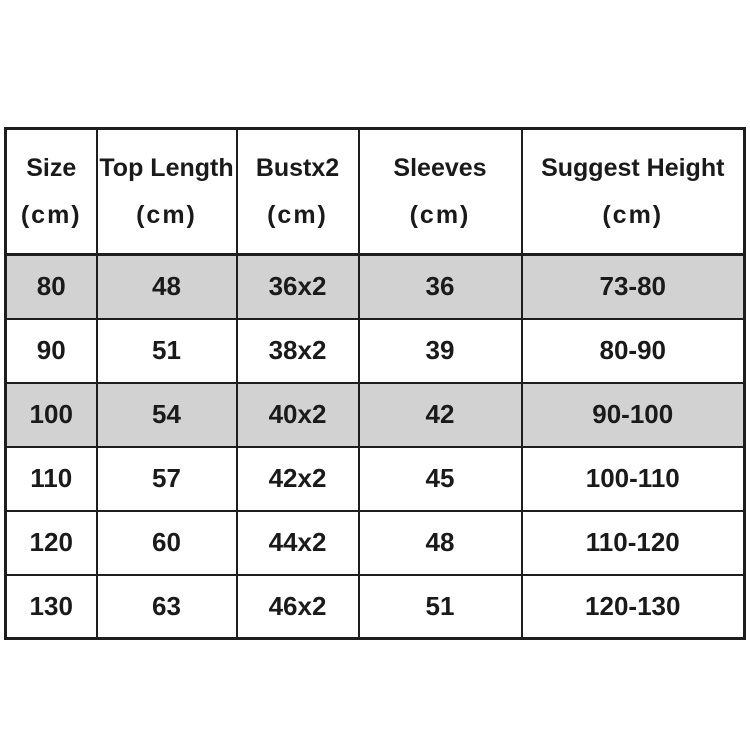 The image size is (750, 750). What do you see at coordinates (633, 214) in the screenshot?
I see `header-suggest-height-unit: (cm)` at bounding box center [633, 214].